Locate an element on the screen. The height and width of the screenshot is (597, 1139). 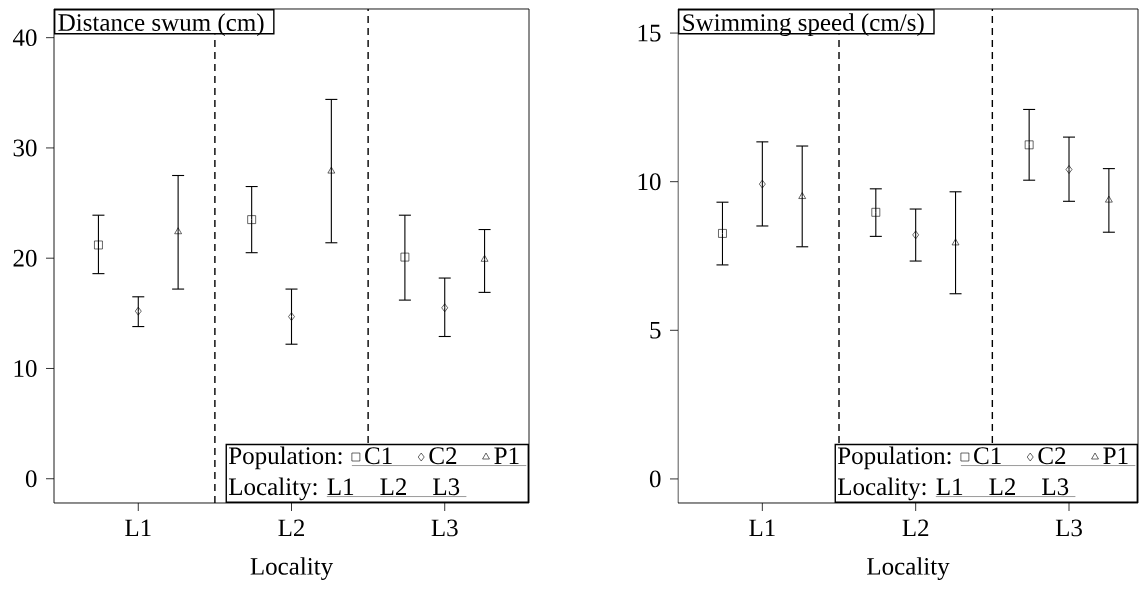
y-tick-label: 15 is located at coordinates (649, 33).